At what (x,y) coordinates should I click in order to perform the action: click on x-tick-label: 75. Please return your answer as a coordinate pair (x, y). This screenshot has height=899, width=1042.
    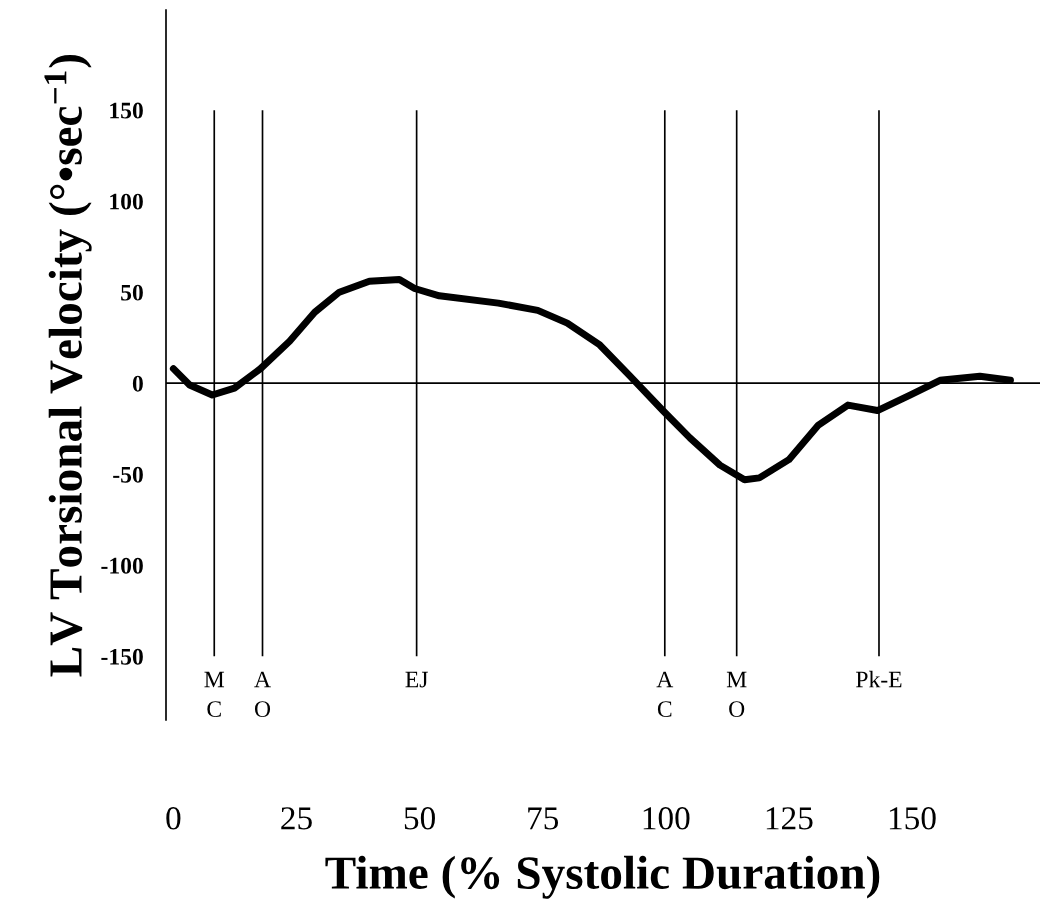
    Looking at the image, I should click on (543, 818).